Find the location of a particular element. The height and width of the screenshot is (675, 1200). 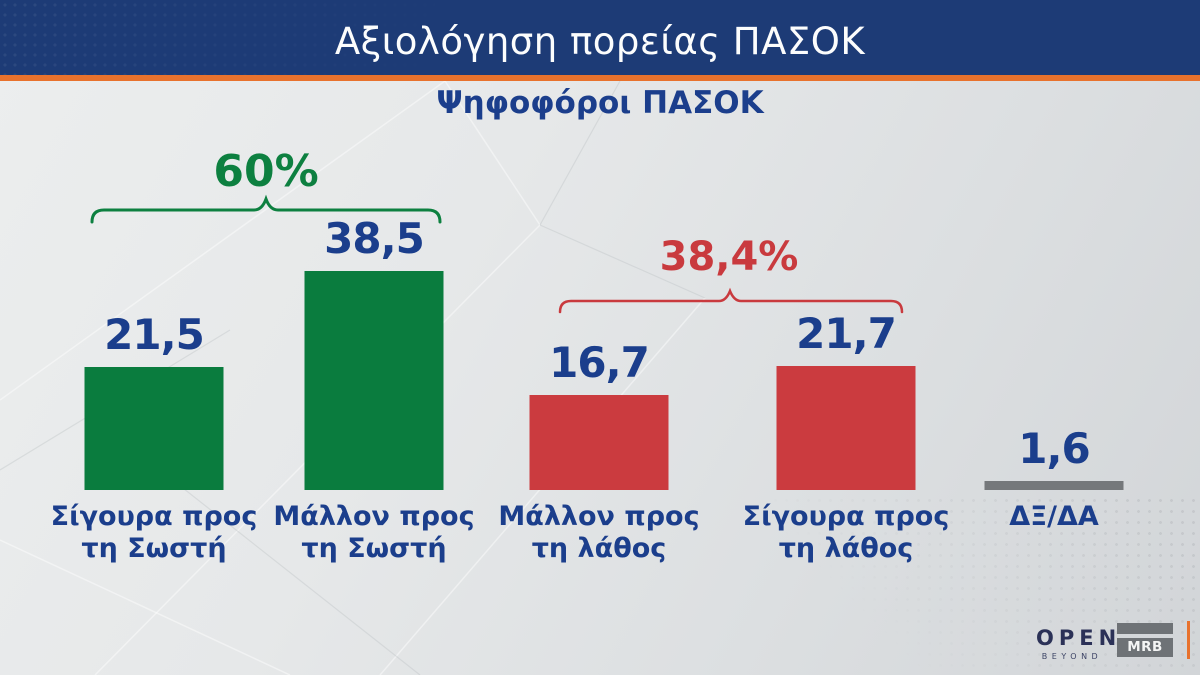

header-bar: Αξιολόγηση πορείας ΠΑΣΟΚ is located at coordinates (600, 37).